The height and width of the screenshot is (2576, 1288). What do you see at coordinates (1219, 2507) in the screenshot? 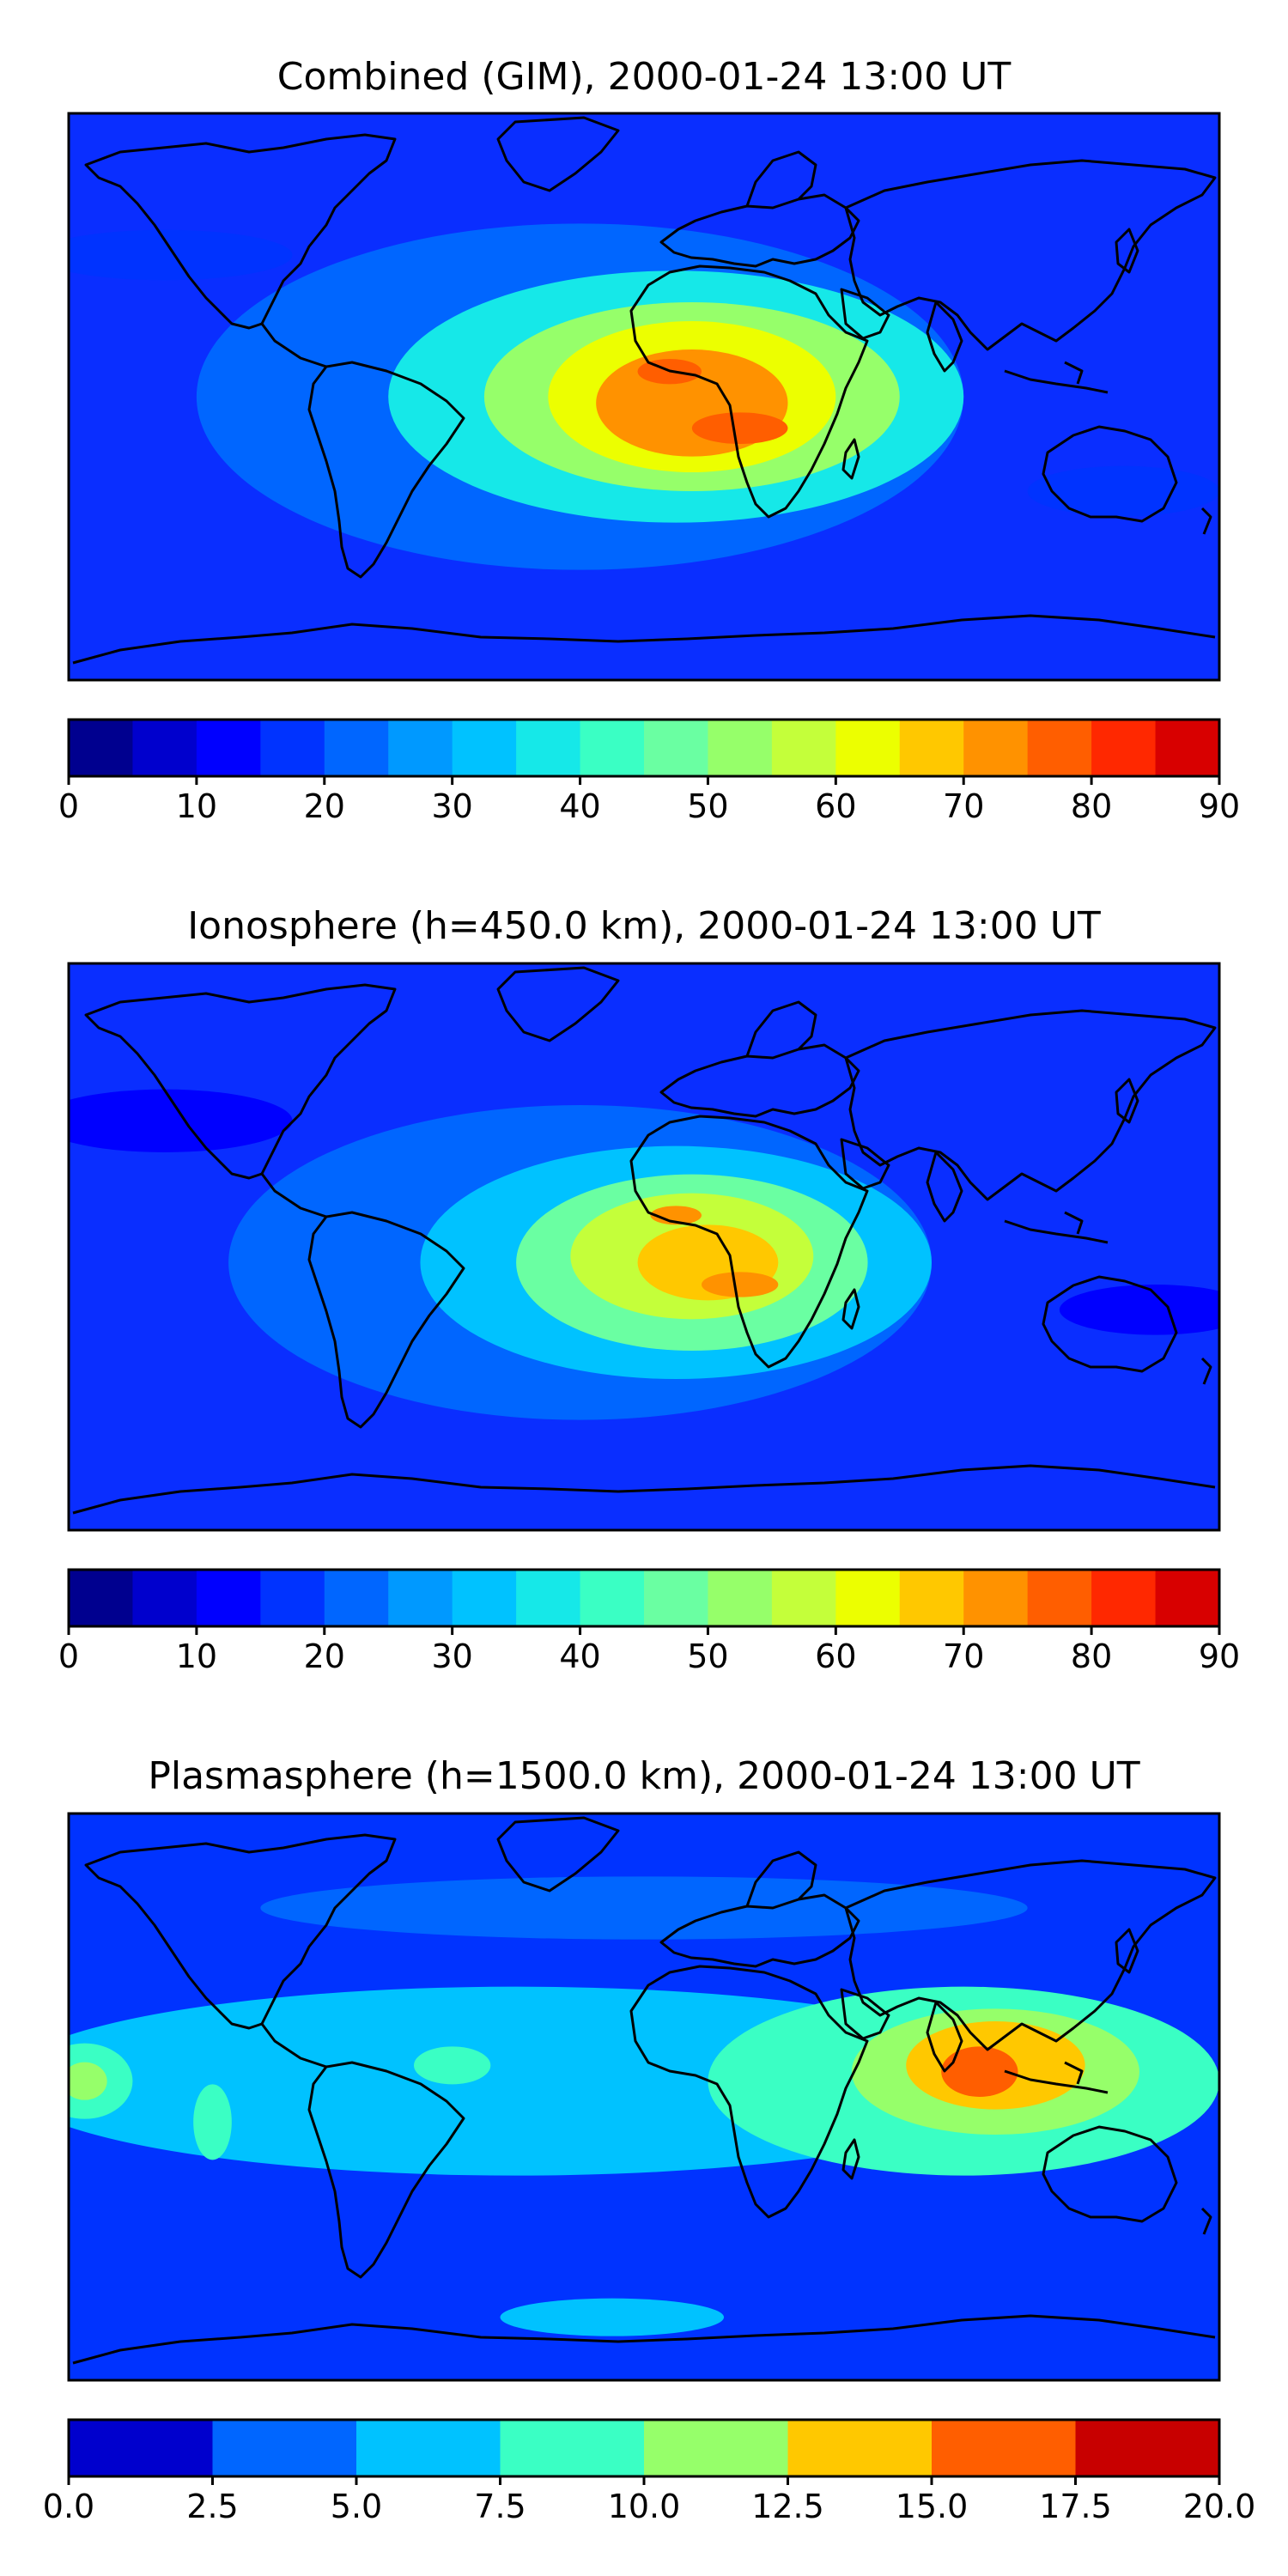
I see `colorbar-tick-label: 20.0` at bounding box center [1219, 2507].